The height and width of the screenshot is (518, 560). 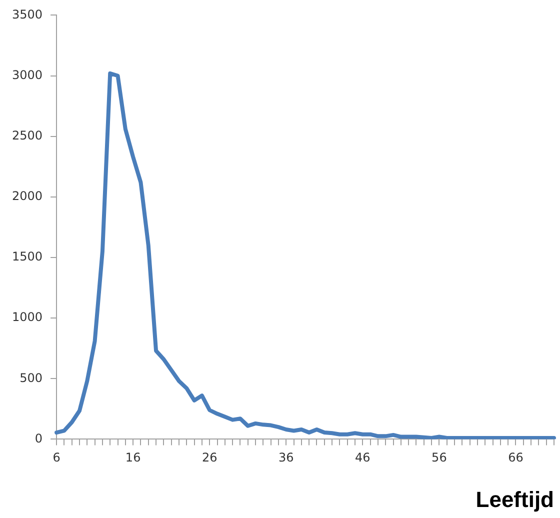 I want to click on y-tick-label: 2000, so click(x=27, y=196).